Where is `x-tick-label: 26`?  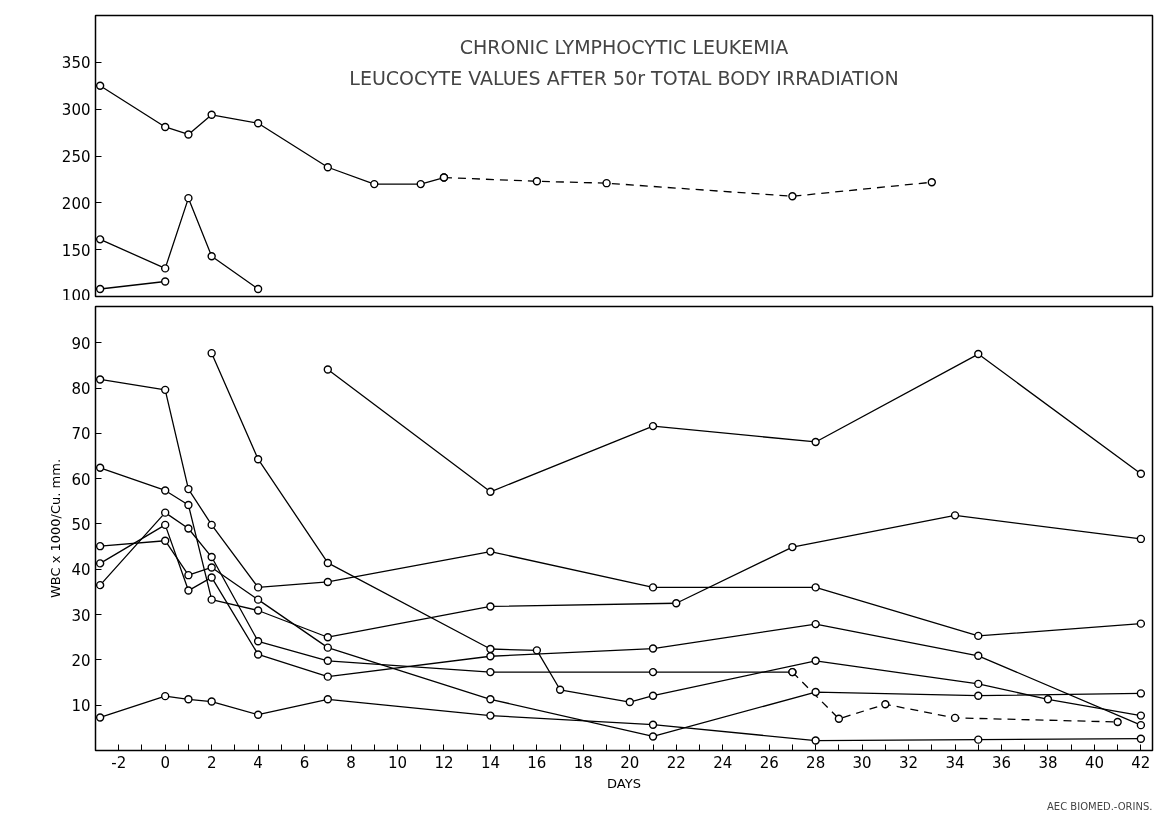 x-tick-label: 26 is located at coordinates (769, 762).